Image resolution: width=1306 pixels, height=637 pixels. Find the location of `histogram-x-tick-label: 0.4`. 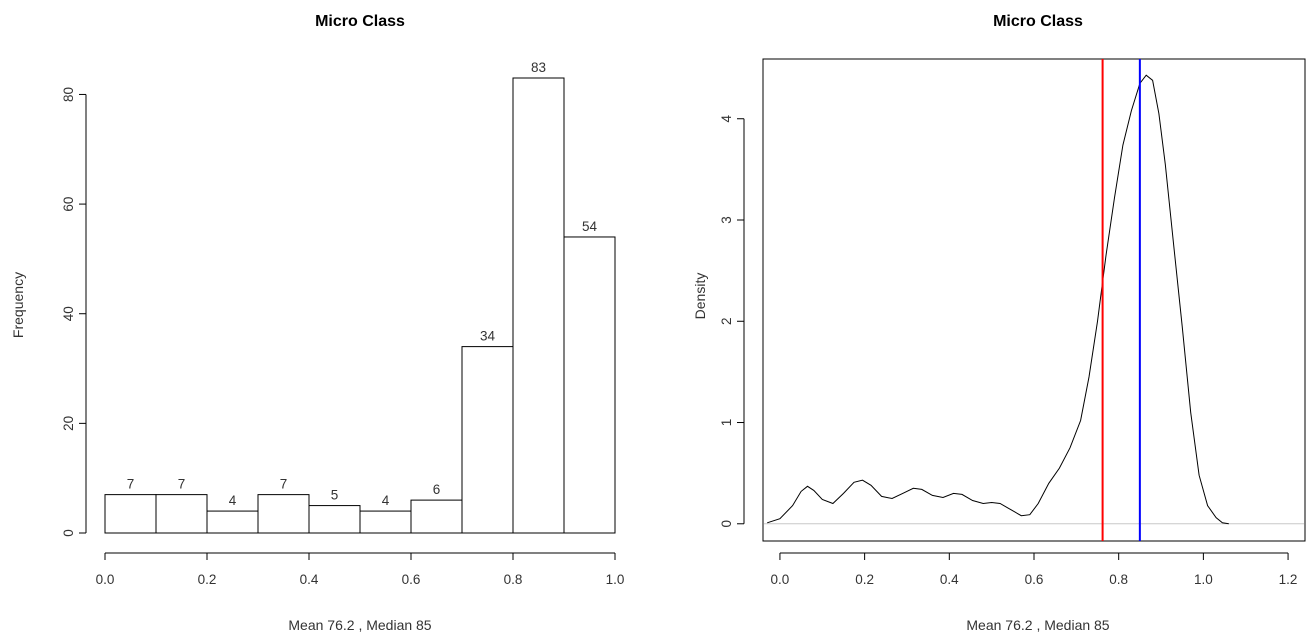

histogram-x-tick-label: 0.4 is located at coordinates (309, 579).